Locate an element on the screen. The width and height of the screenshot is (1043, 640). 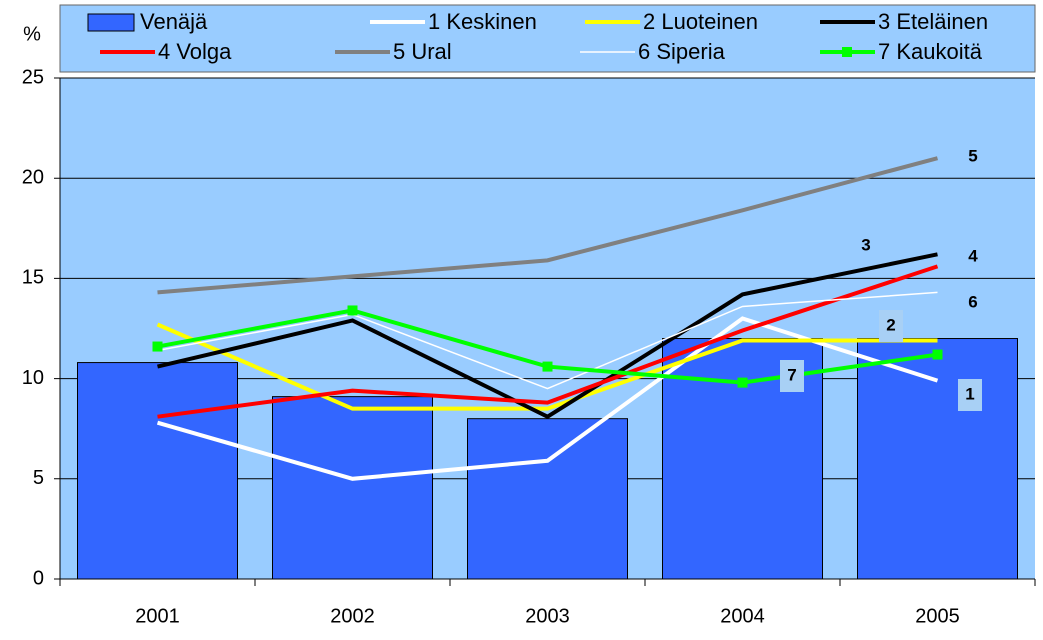
legend-marker is located at coordinates (847, 52).